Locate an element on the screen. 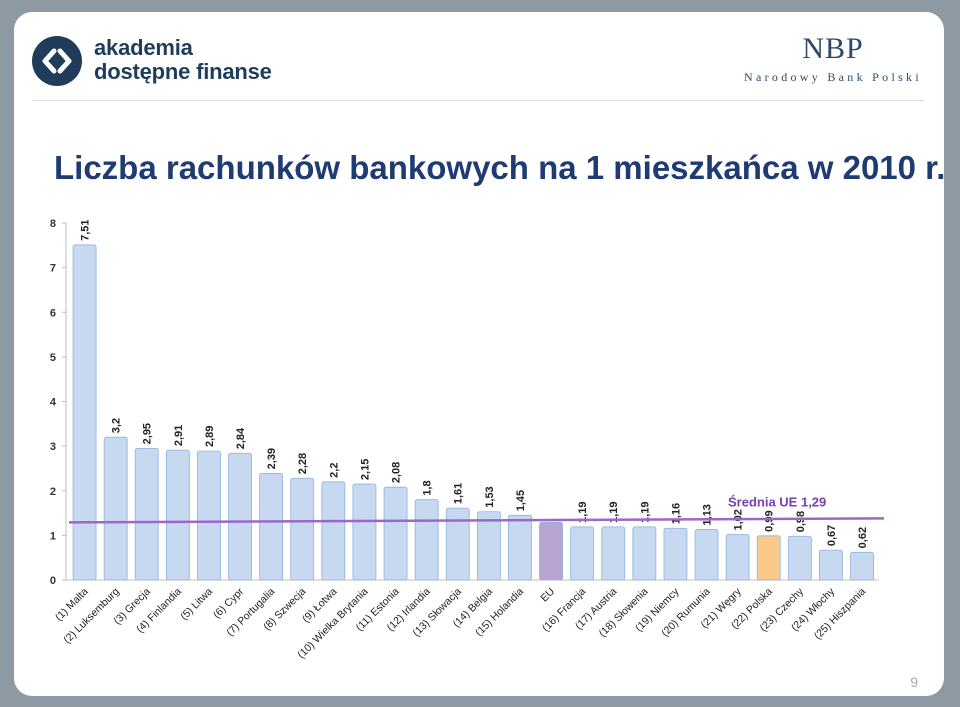 The height and width of the screenshot is (707, 960). value-label: 2,91 is located at coordinates (179, 435).